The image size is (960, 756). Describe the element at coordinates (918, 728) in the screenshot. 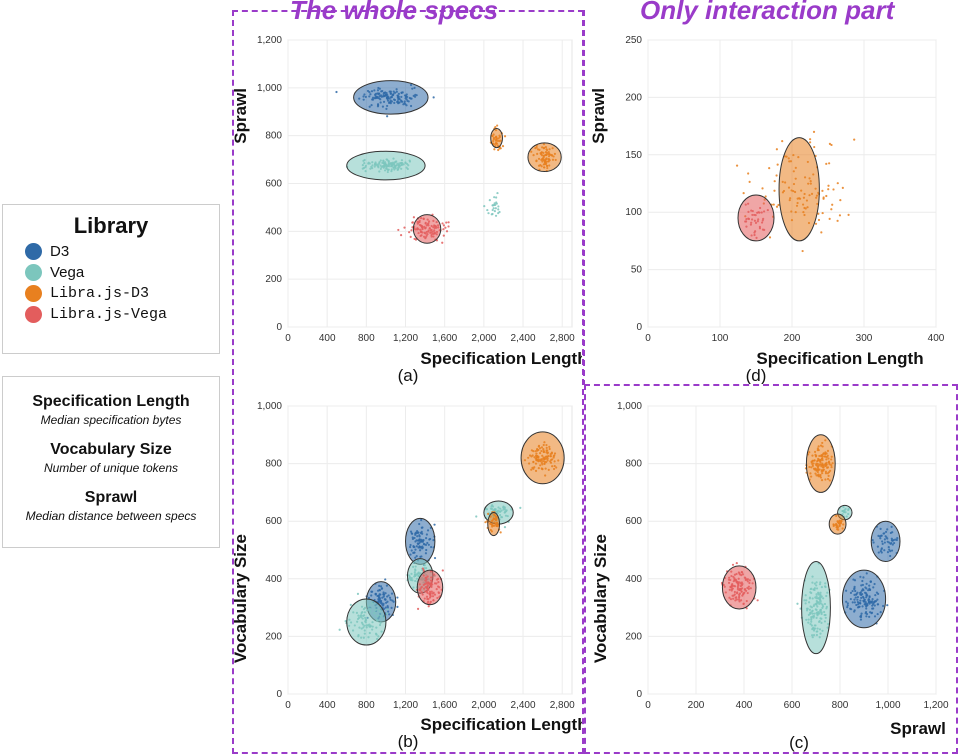

I see `x-axis-label: Sprawl` at that location.